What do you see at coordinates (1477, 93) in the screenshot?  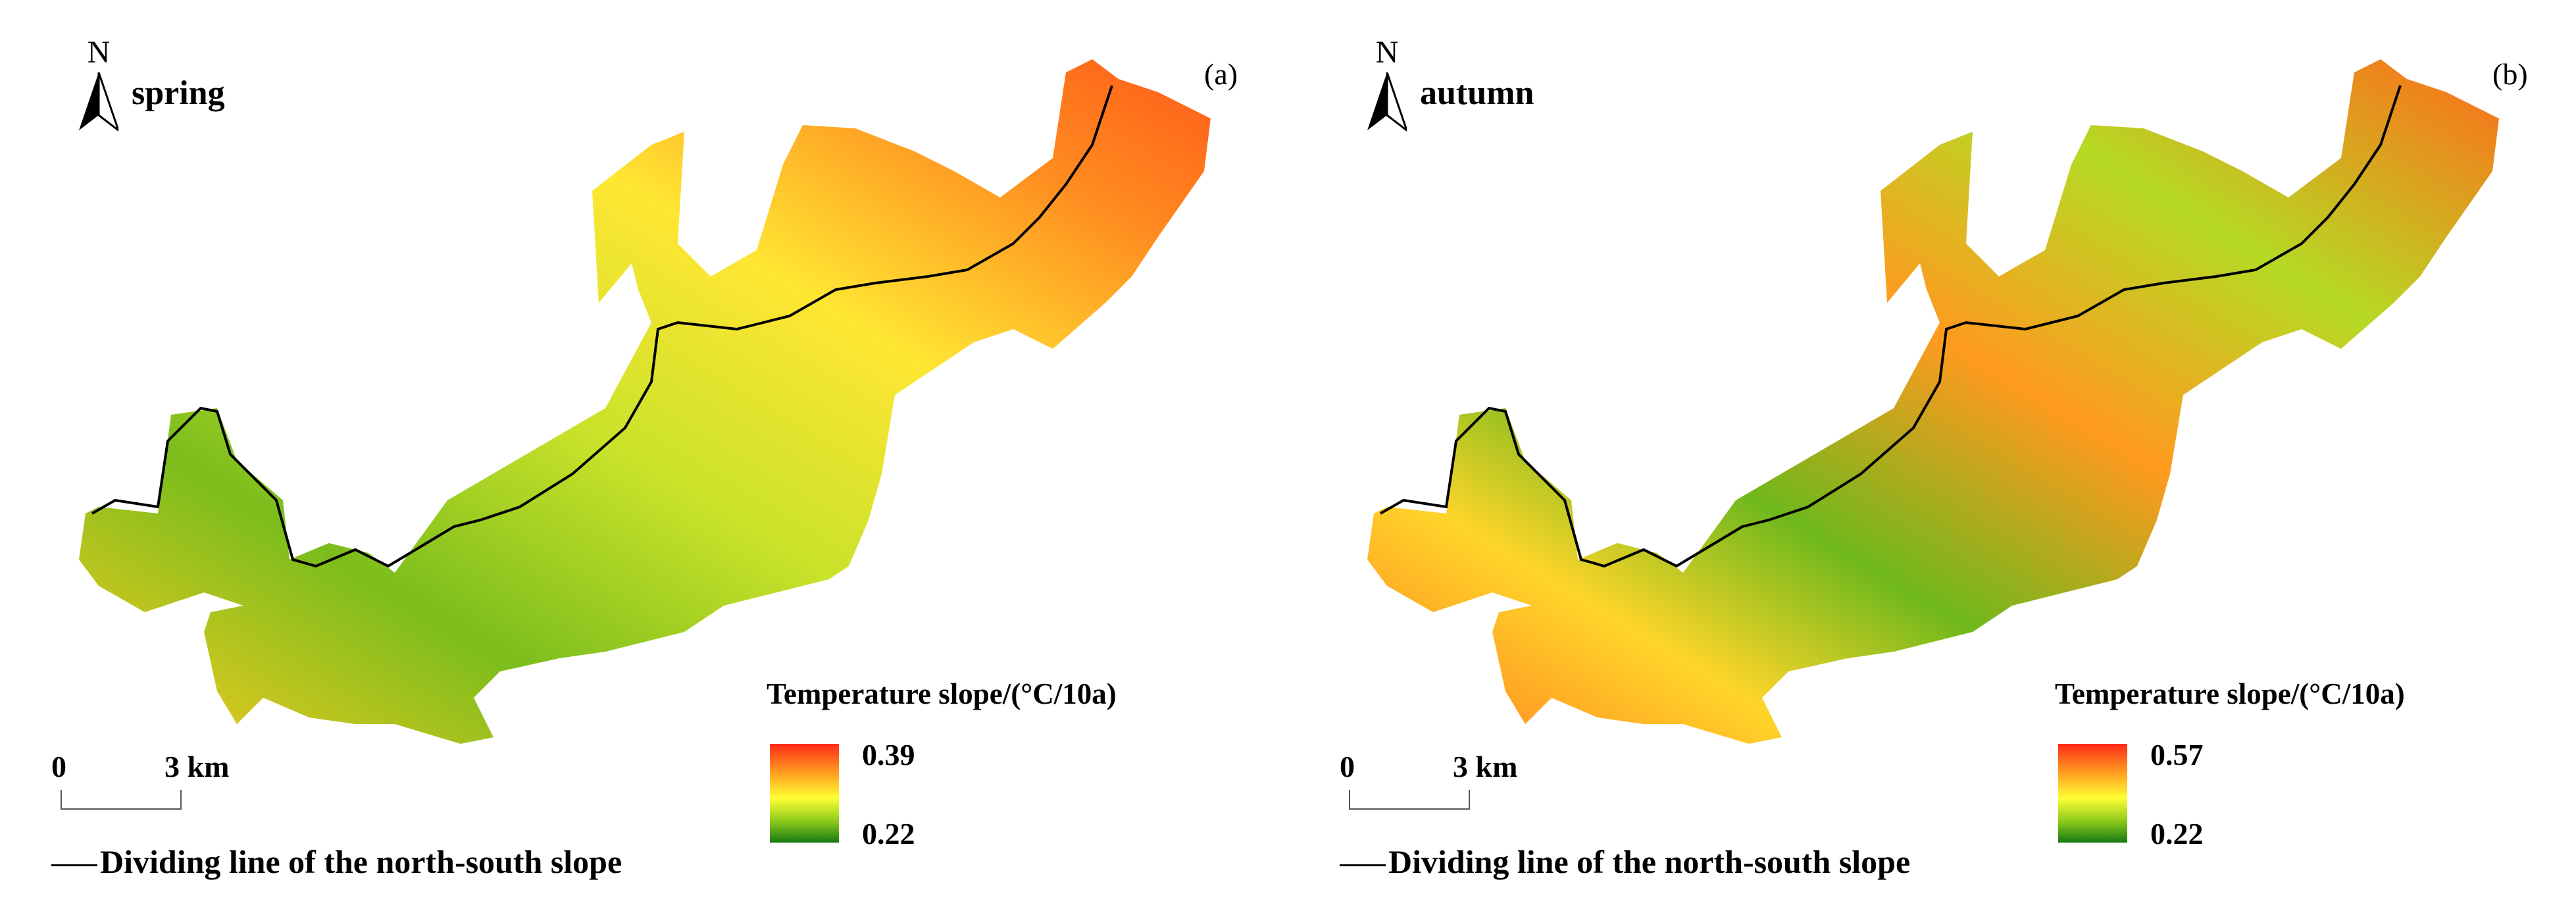 I see `season-label: autumn` at bounding box center [1477, 93].